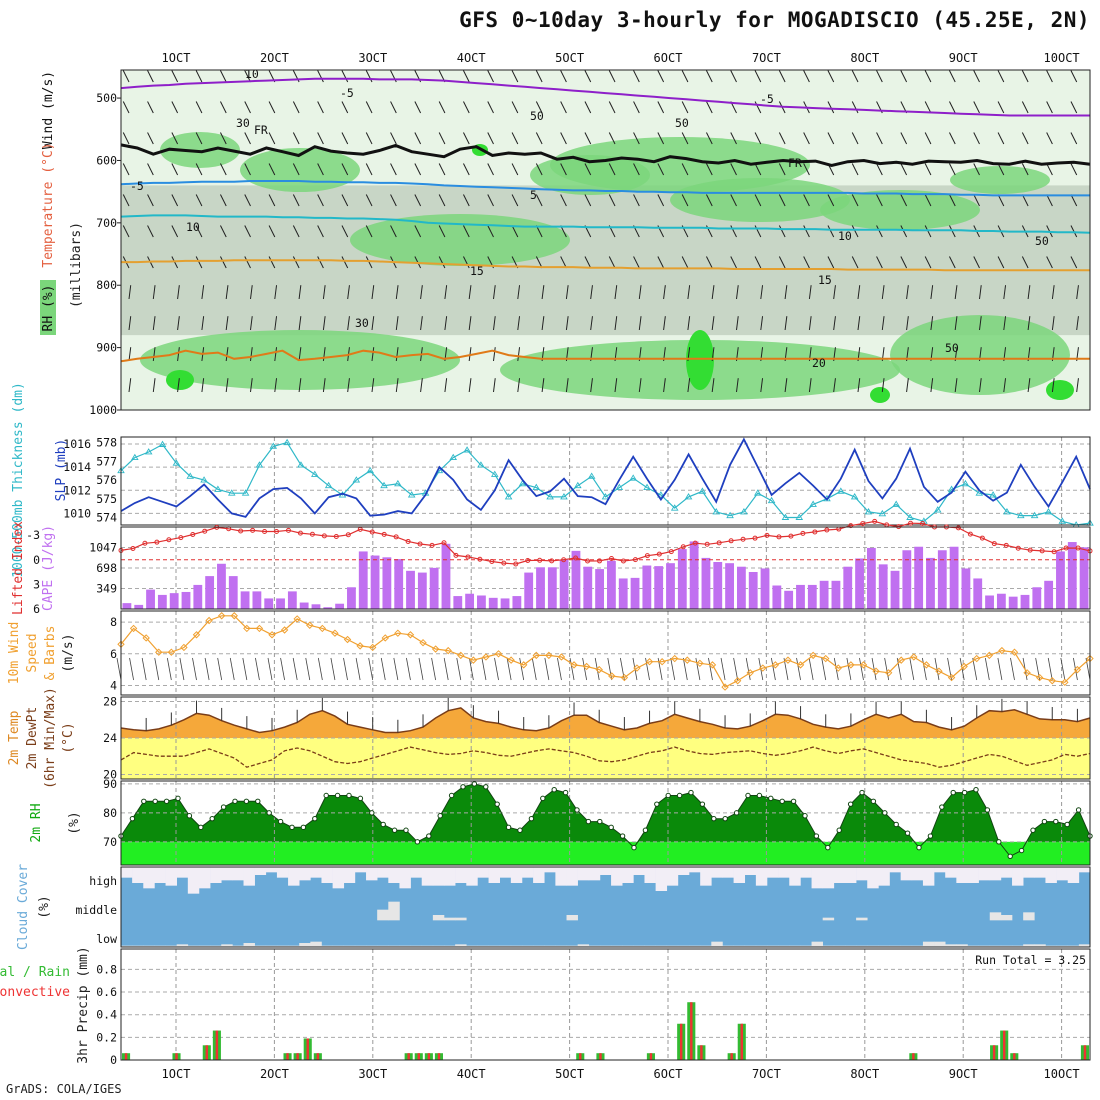 The image size is (1100, 1100). Describe the element at coordinates (1042, 241) in the screenshot. I see `contour-label: 50` at that location.